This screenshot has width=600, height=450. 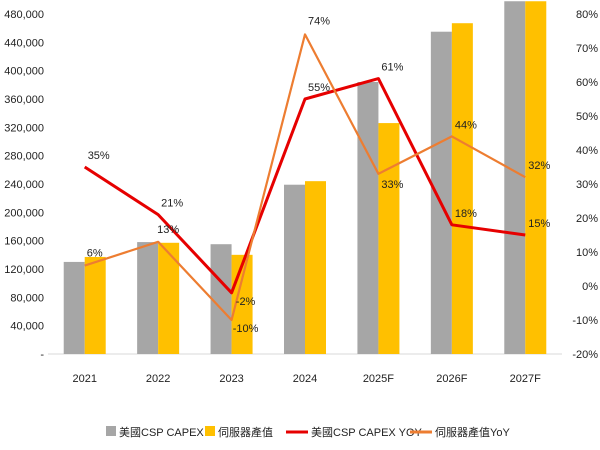 What do you see at coordinates (24, 128) in the screenshot?
I see `y-left-tick-label: 320,000` at bounding box center [24, 128].